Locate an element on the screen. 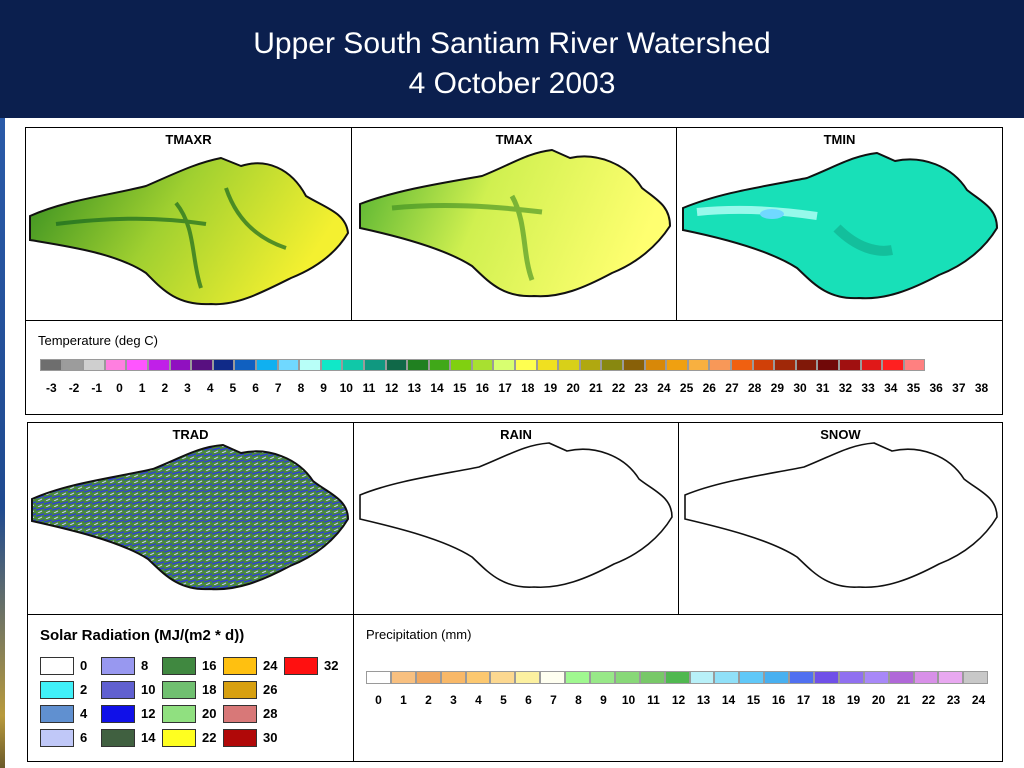  precipitation-color-scale is located at coordinates (677, 677).